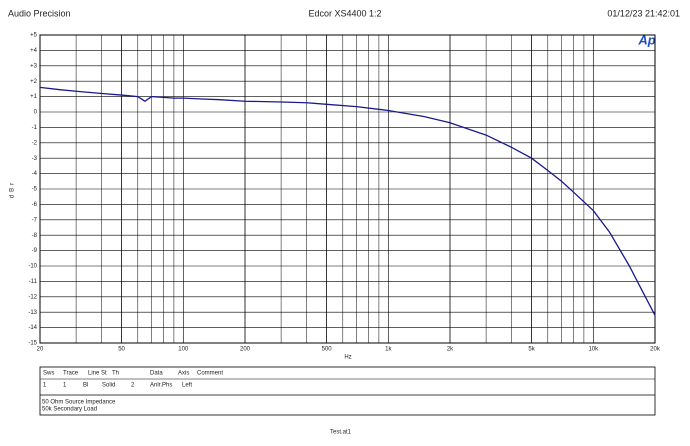 The height and width of the screenshot is (446, 690). What do you see at coordinates (79, 403) in the screenshot?
I see `note: 50 Ohm Source Impedance` at bounding box center [79, 403].